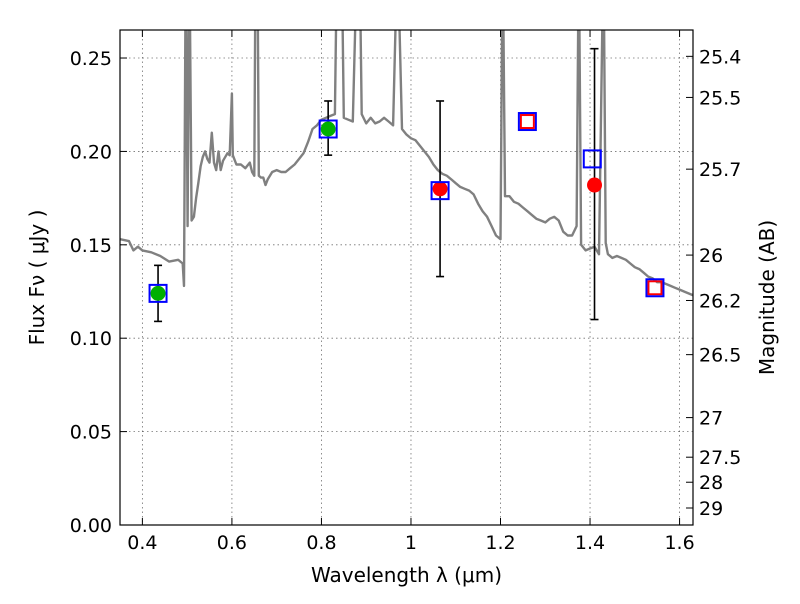 The height and width of the screenshot is (604, 800). Describe the element at coordinates (711, 483) in the screenshot. I see `right-tick-label: 28` at that location.